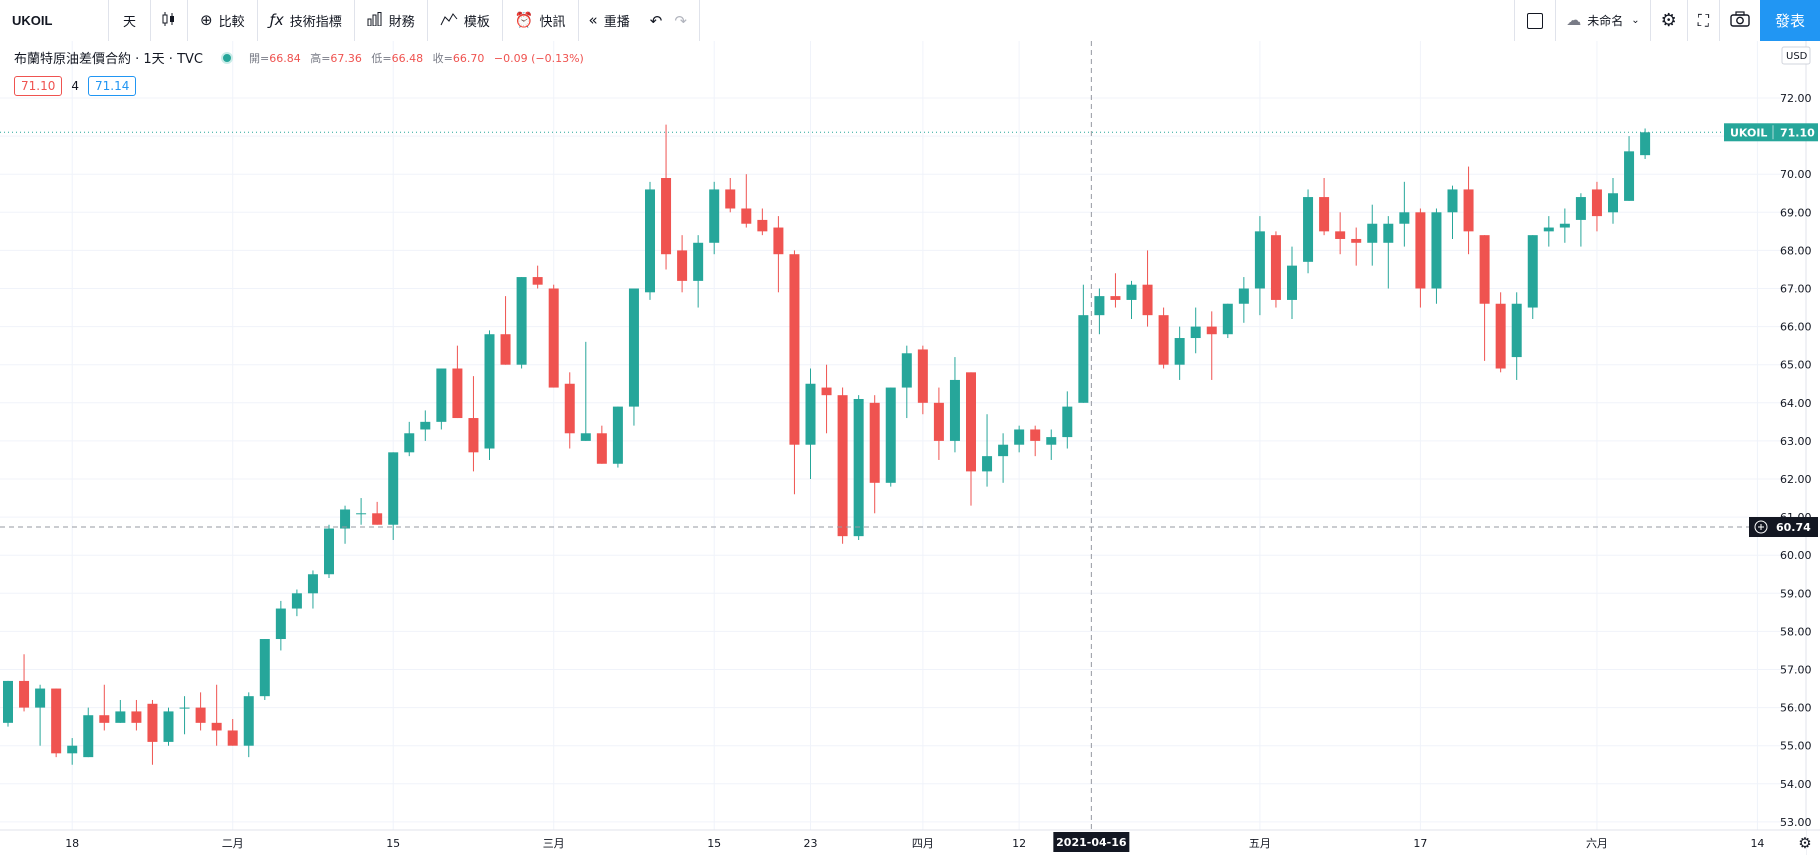 Image resolution: width=1820 pixels, height=859 pixels. Describe the element at coordinates (654, 20) in the screenshot. I see `undo-button: ↶` at that location.